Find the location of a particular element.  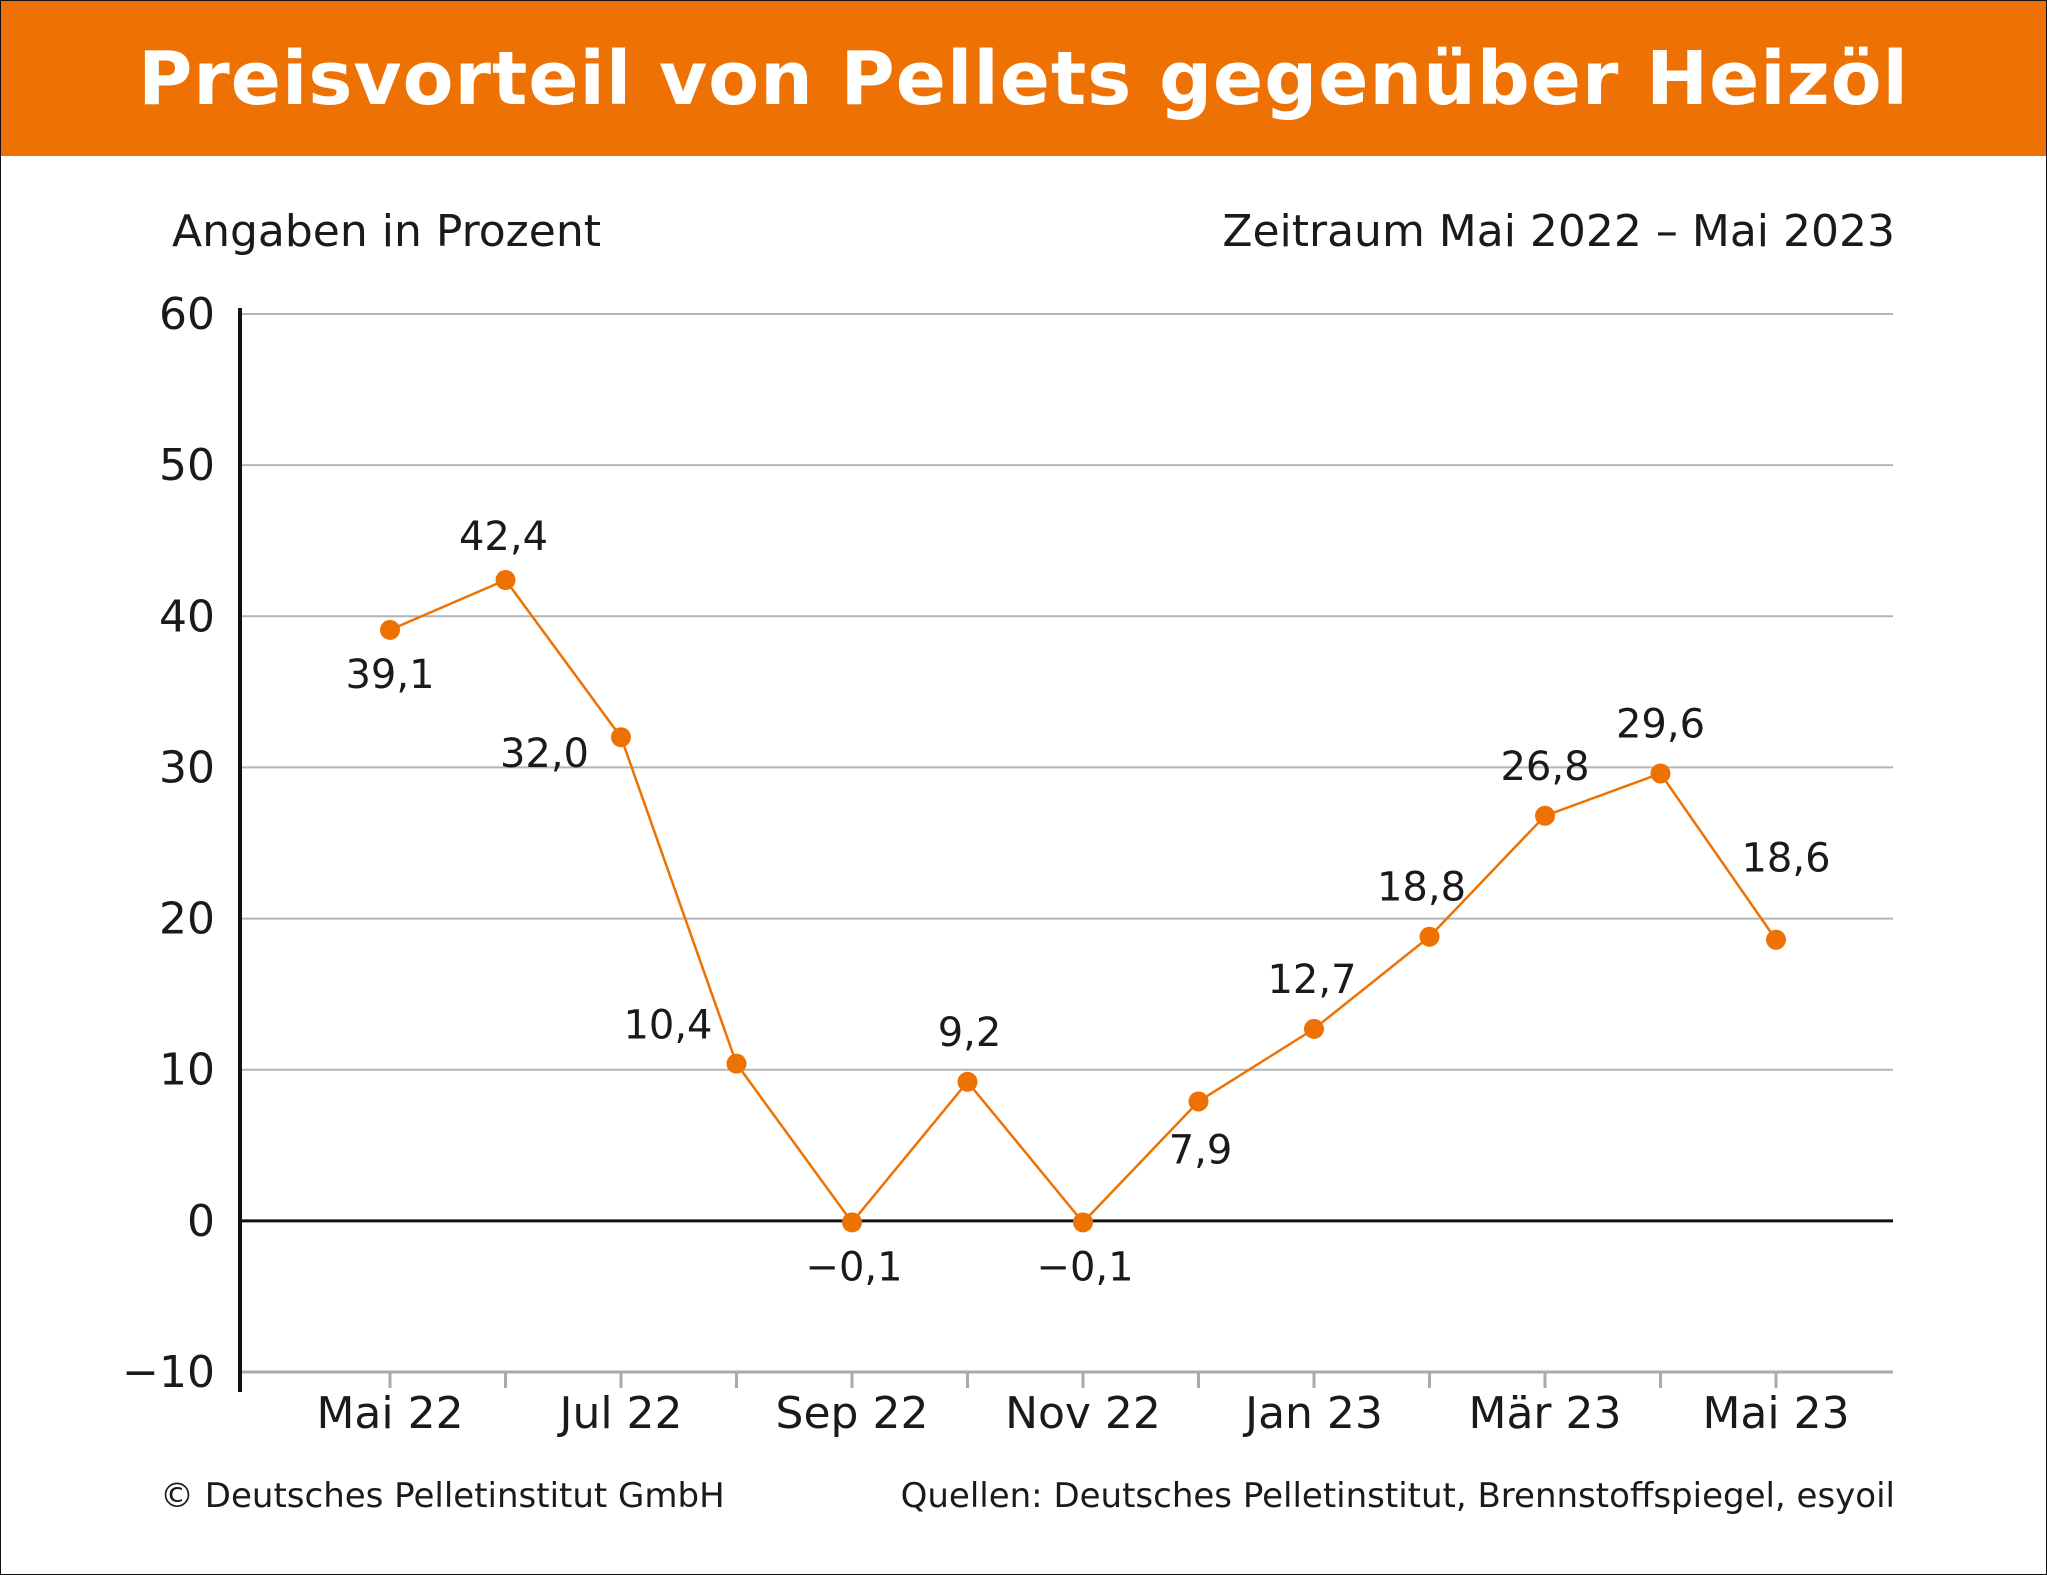

y-tick-label: 0 is located at coordinates (201, 1221).